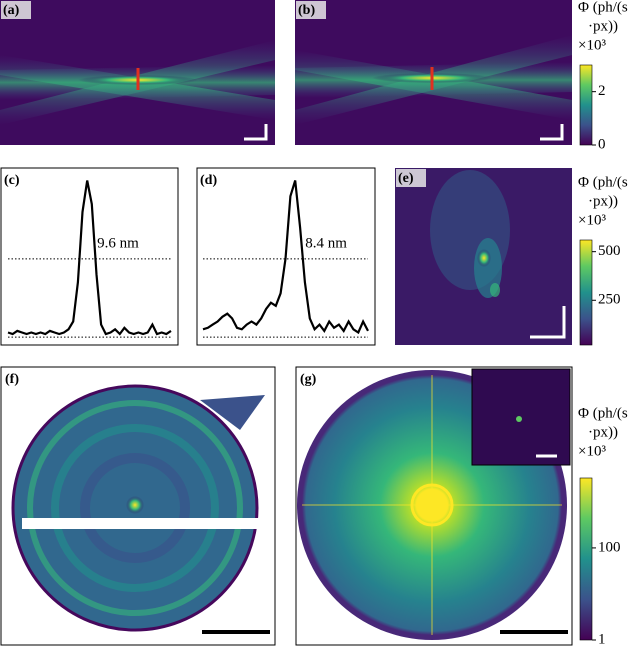 The height and width of the screenshot is (649, 640). Describe the element at coordinates (433, 72) in the screenshot. I see `image-b` at that location.